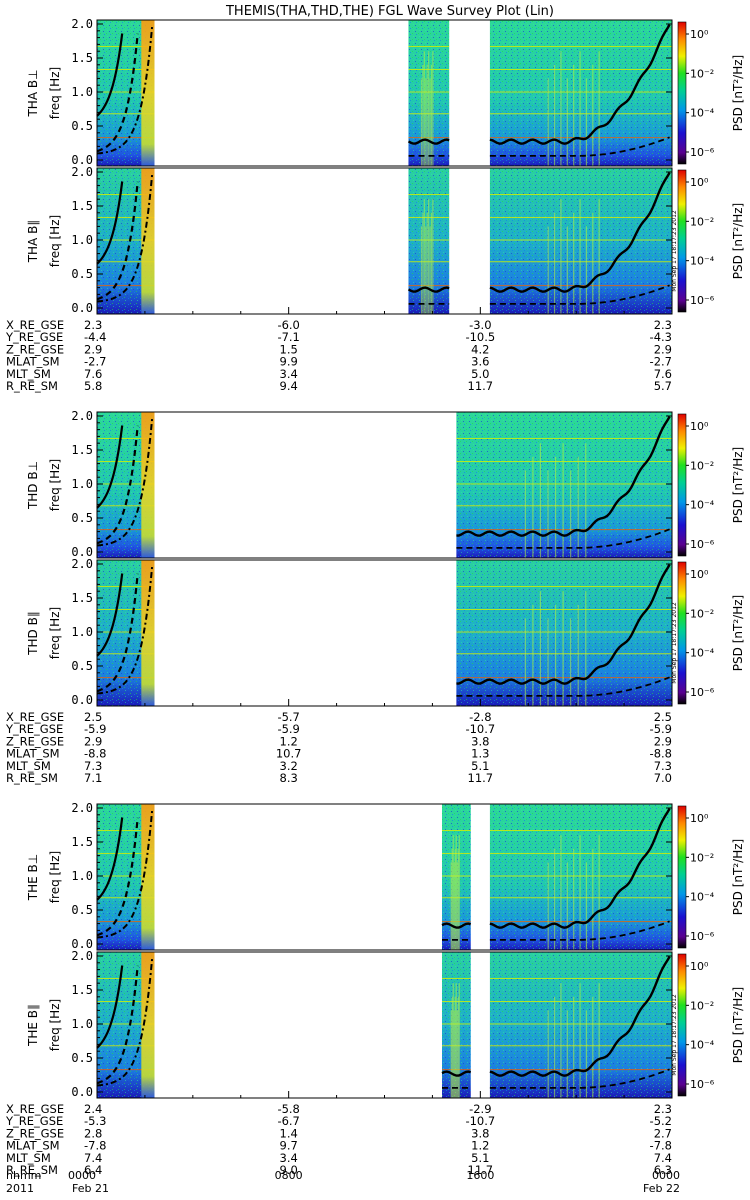  I want to click on ephemeris-label: MLAT_SM, so click(33, 1146).